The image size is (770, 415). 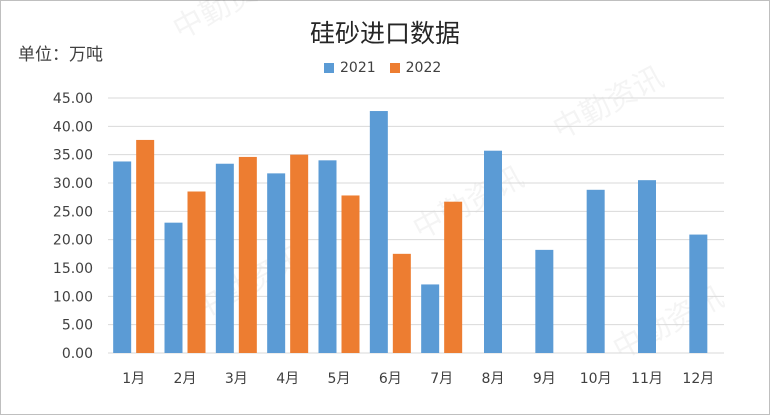 What do you see at coordinates (73, 184) in the screenshot?
I see `y-tick-label: 30.00` at bounding box center [73, 184].